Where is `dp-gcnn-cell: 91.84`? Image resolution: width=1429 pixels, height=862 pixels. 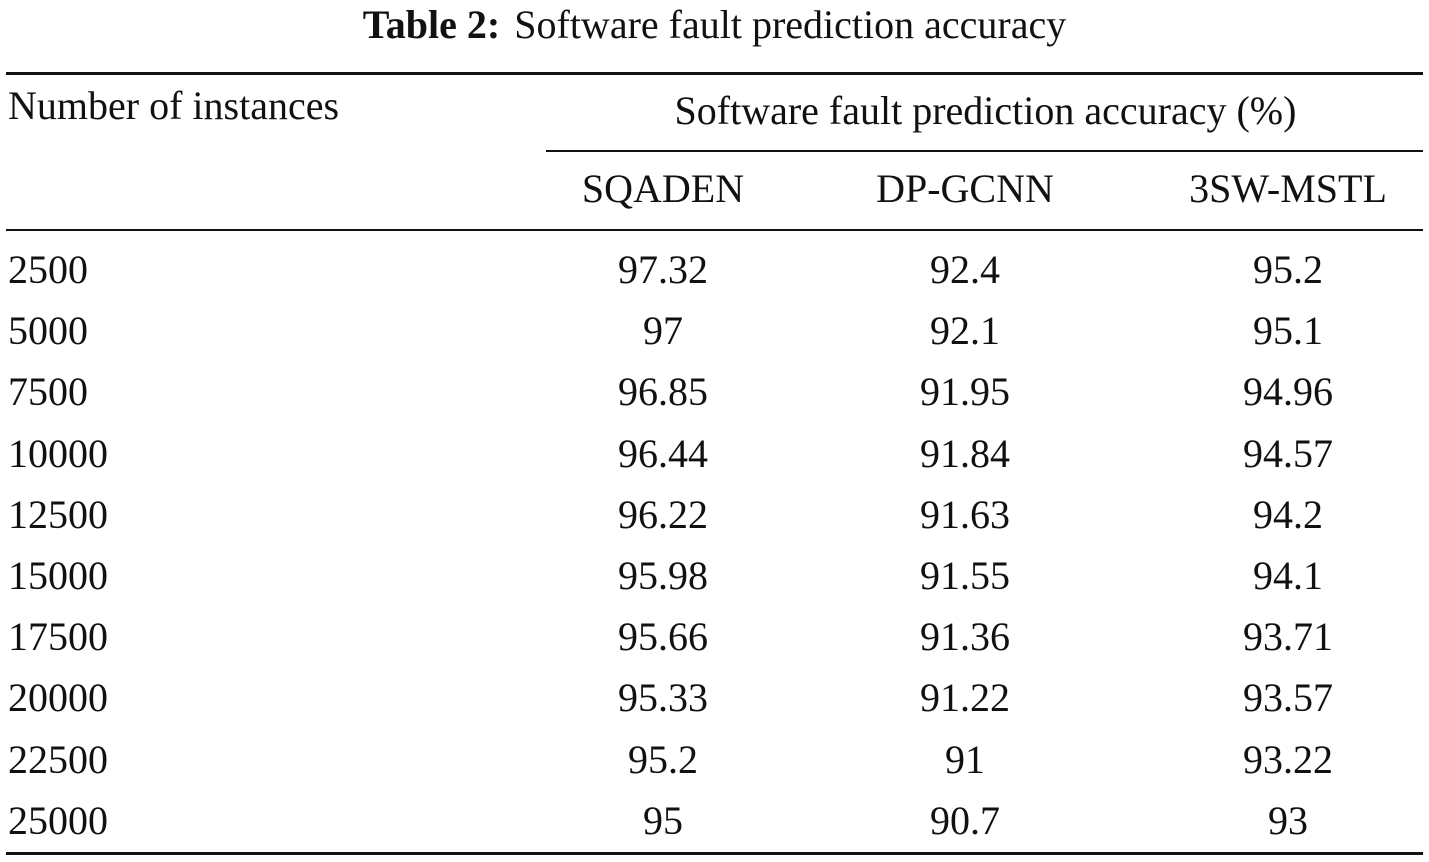 dp-gcnn-cell: 91.84 is located at coordinates (965, 453).